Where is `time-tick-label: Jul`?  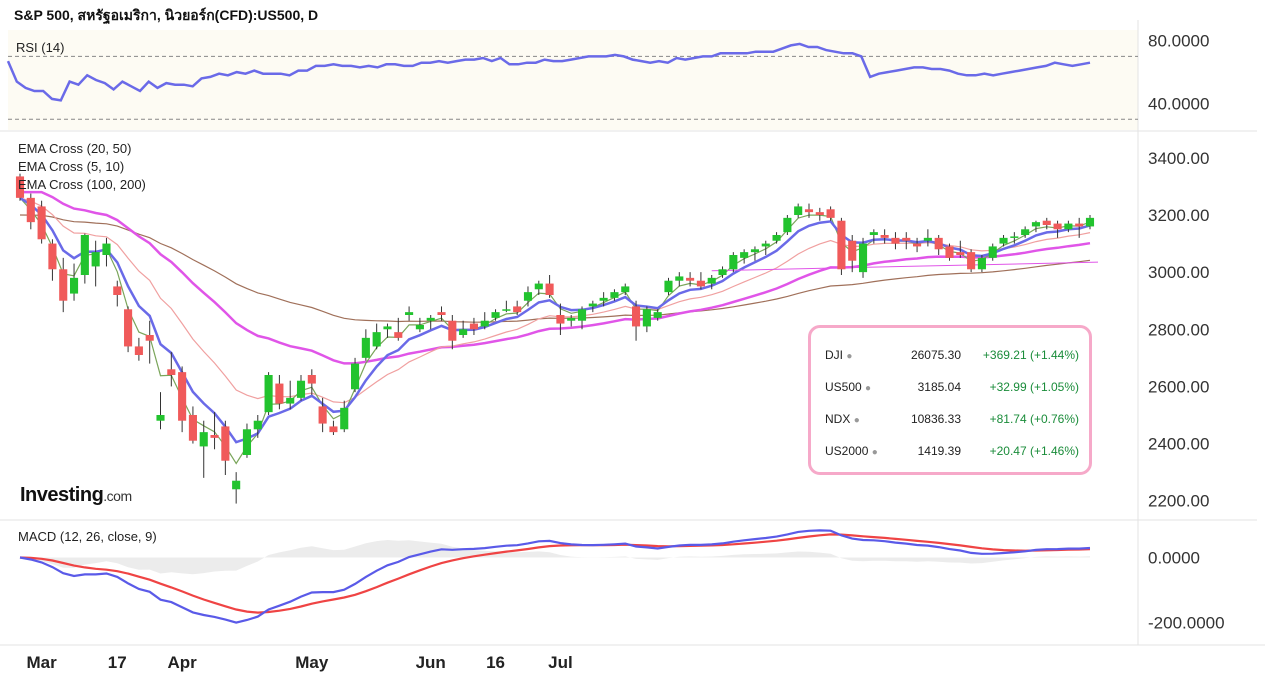 time-tick-label: Jul is located at coordinates (560, 662).